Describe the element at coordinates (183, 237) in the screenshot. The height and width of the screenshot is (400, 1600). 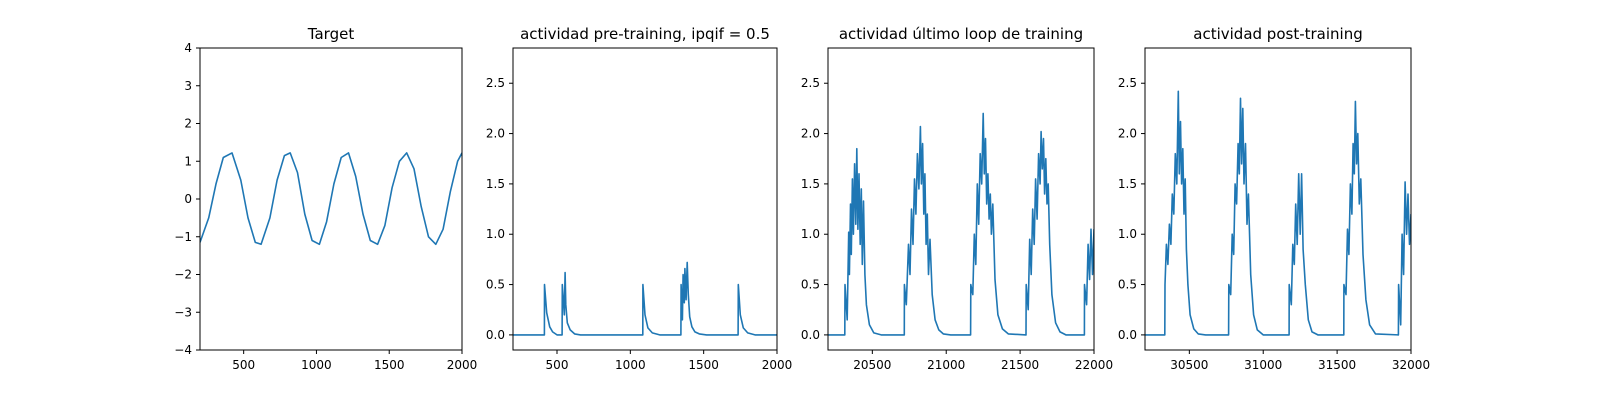
I see `y-tick-label: −1` at that location.